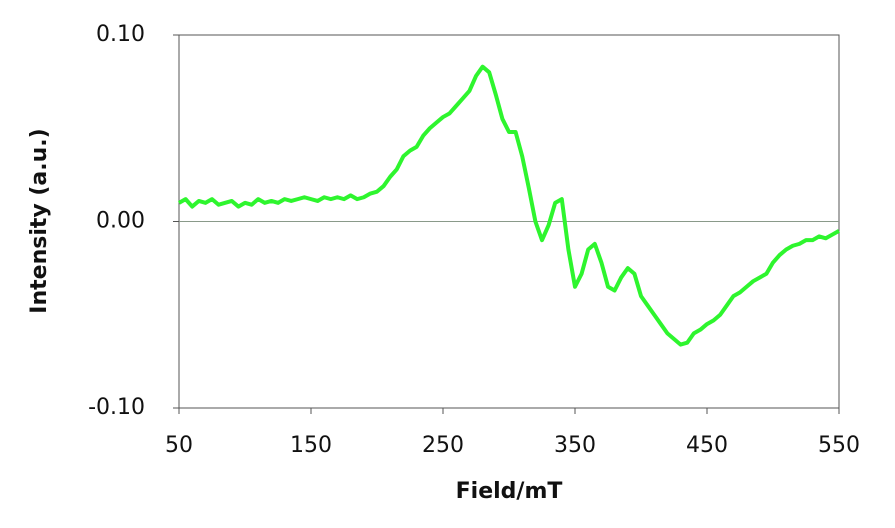  Describe the element at coordinates (839, 445) in the screenshot. I see `x-tick-label: 550` at that location.